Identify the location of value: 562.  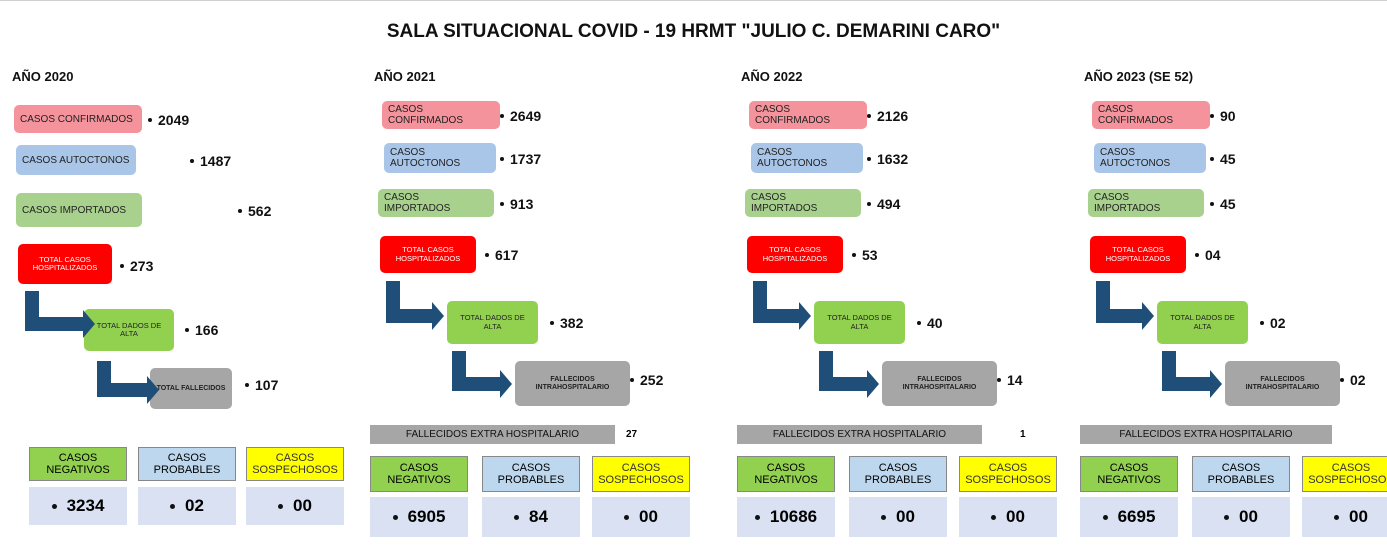
(260, 211).